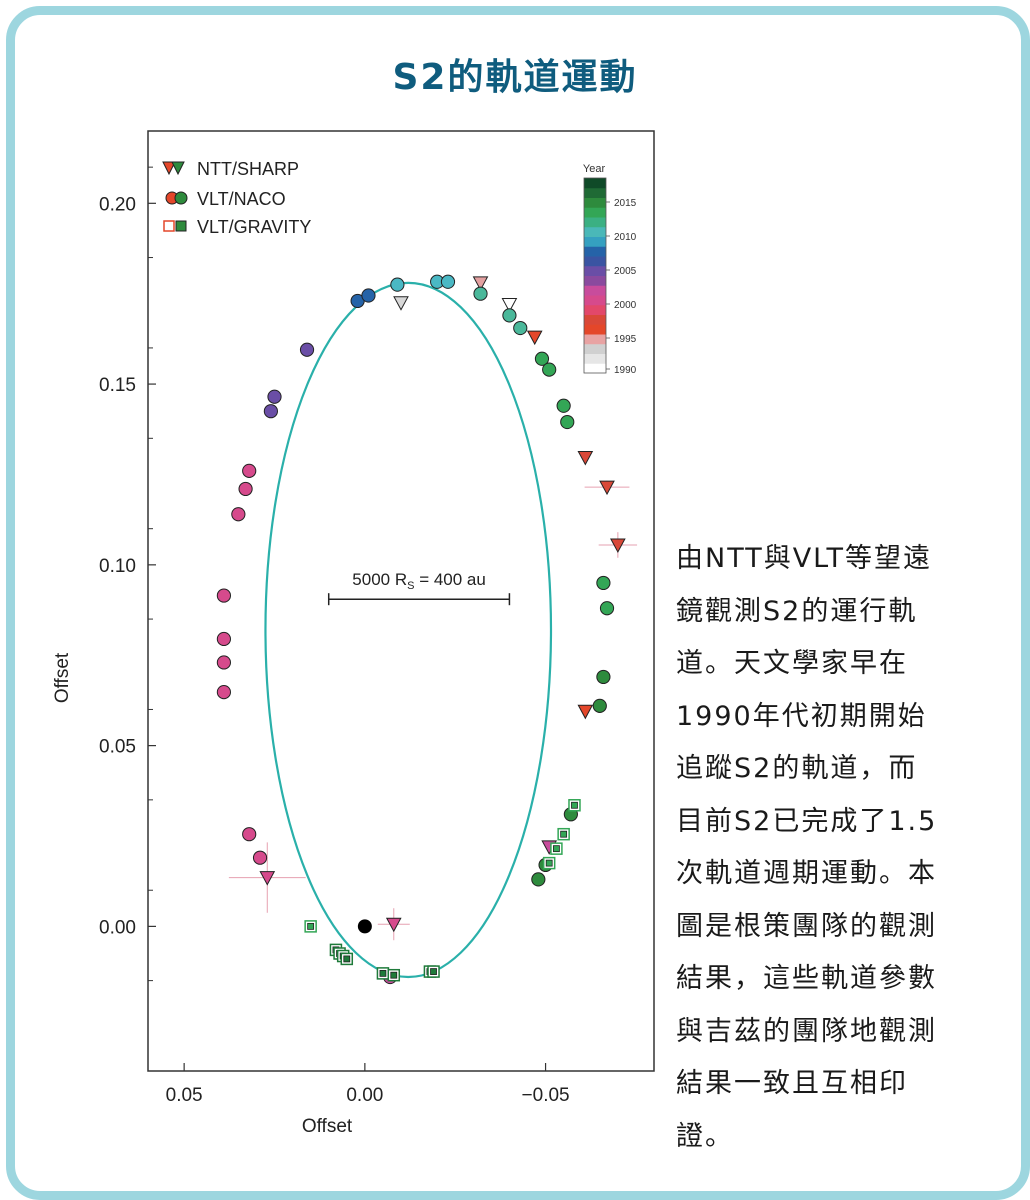 This screenshot has height=1200, width=1030. I want to click on colorbar-tick-label: 2005, so click(625, 271).